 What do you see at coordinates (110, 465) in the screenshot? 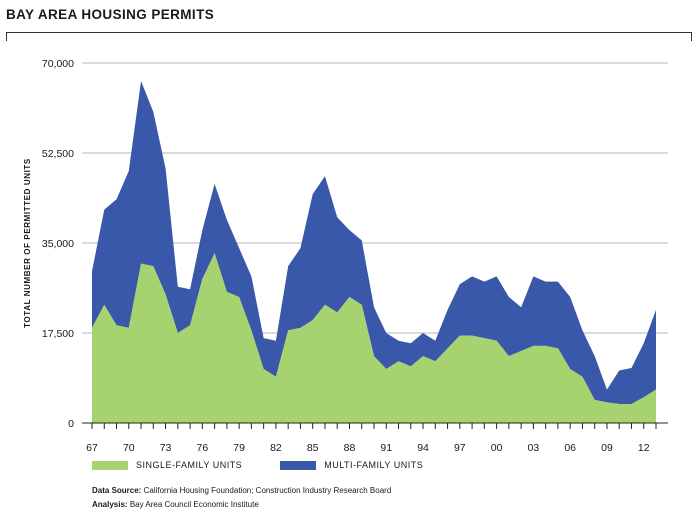
I see `legend-swatch-single-family` at bounding box center [110, 465].